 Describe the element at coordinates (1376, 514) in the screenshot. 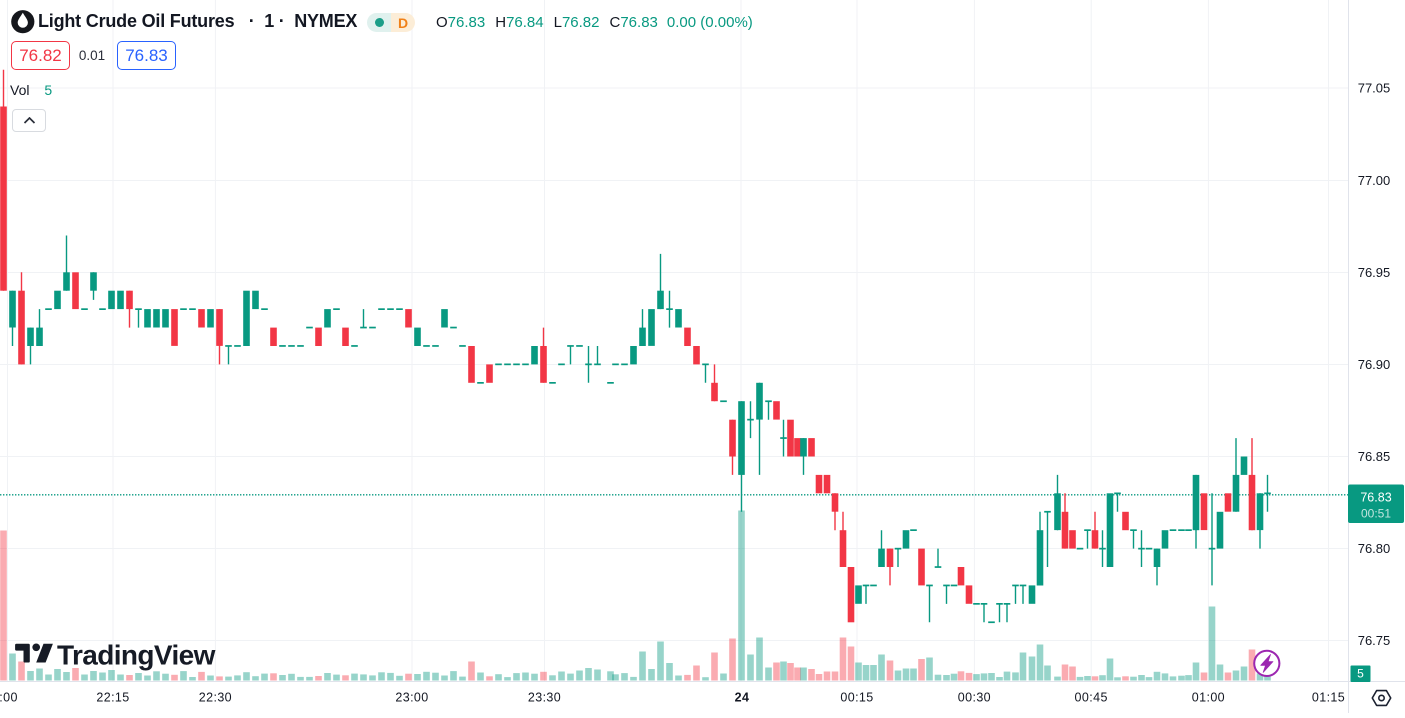

I see `svg-text: 00:51` at that location.